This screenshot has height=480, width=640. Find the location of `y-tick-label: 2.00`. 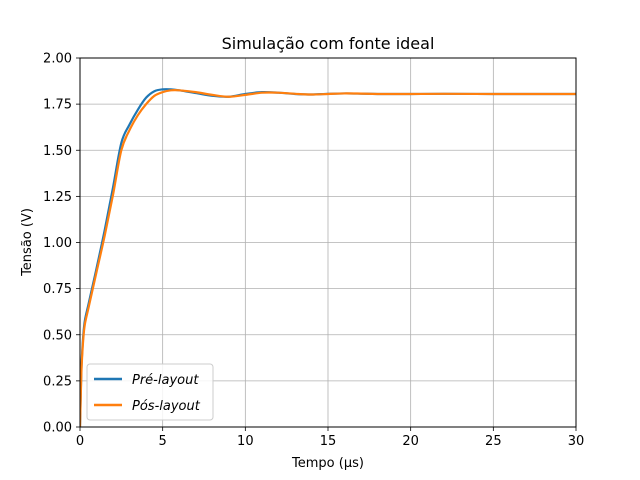

y-tick-label: 2.00 is located at coordinates (57, 59).